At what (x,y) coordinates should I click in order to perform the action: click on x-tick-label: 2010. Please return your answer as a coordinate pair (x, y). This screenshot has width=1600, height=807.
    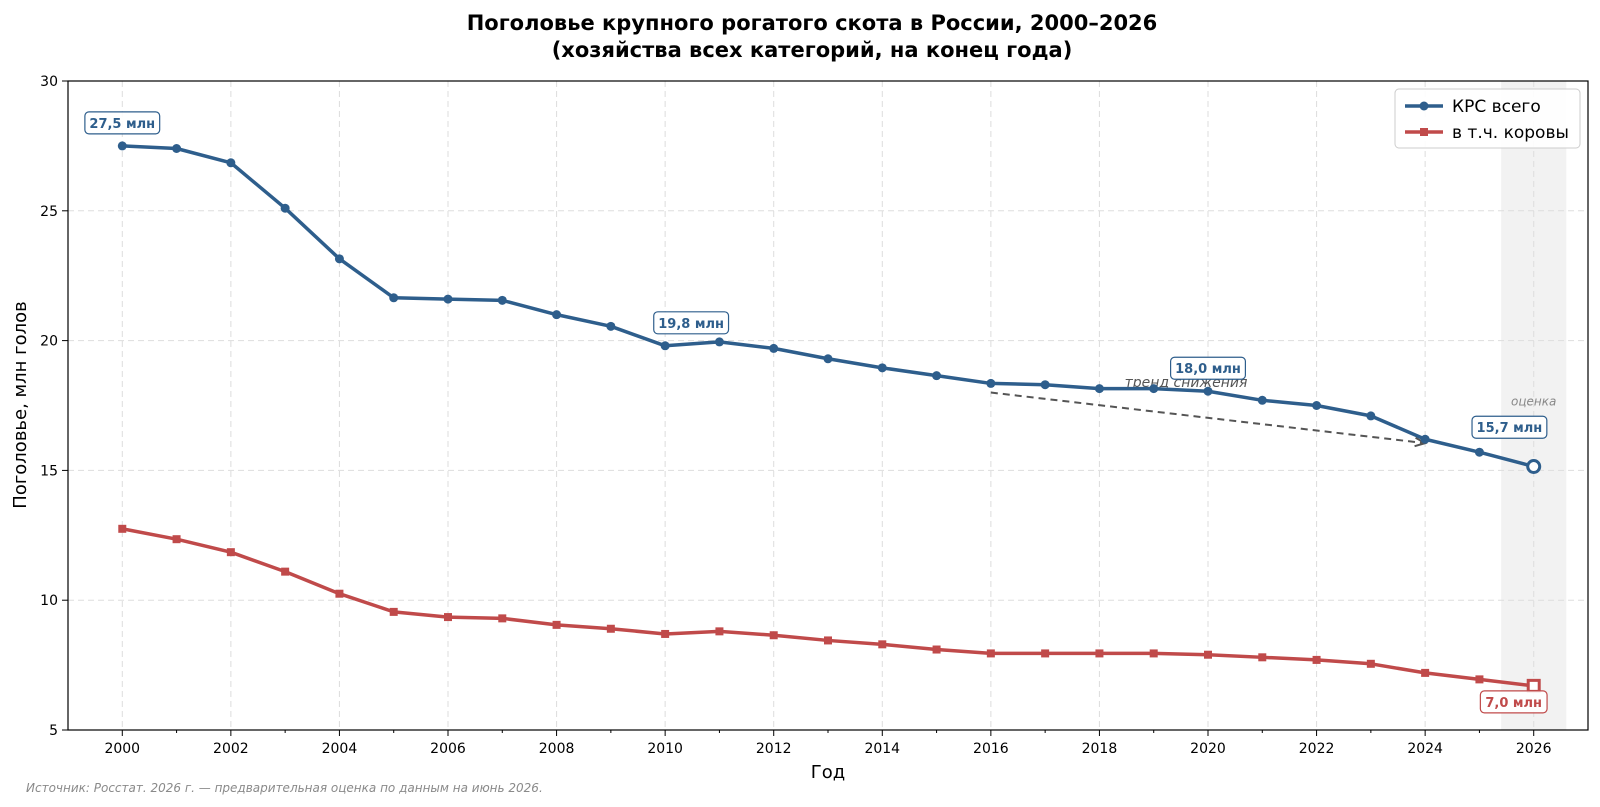
    Looking at the image, I should click on (665, 749).